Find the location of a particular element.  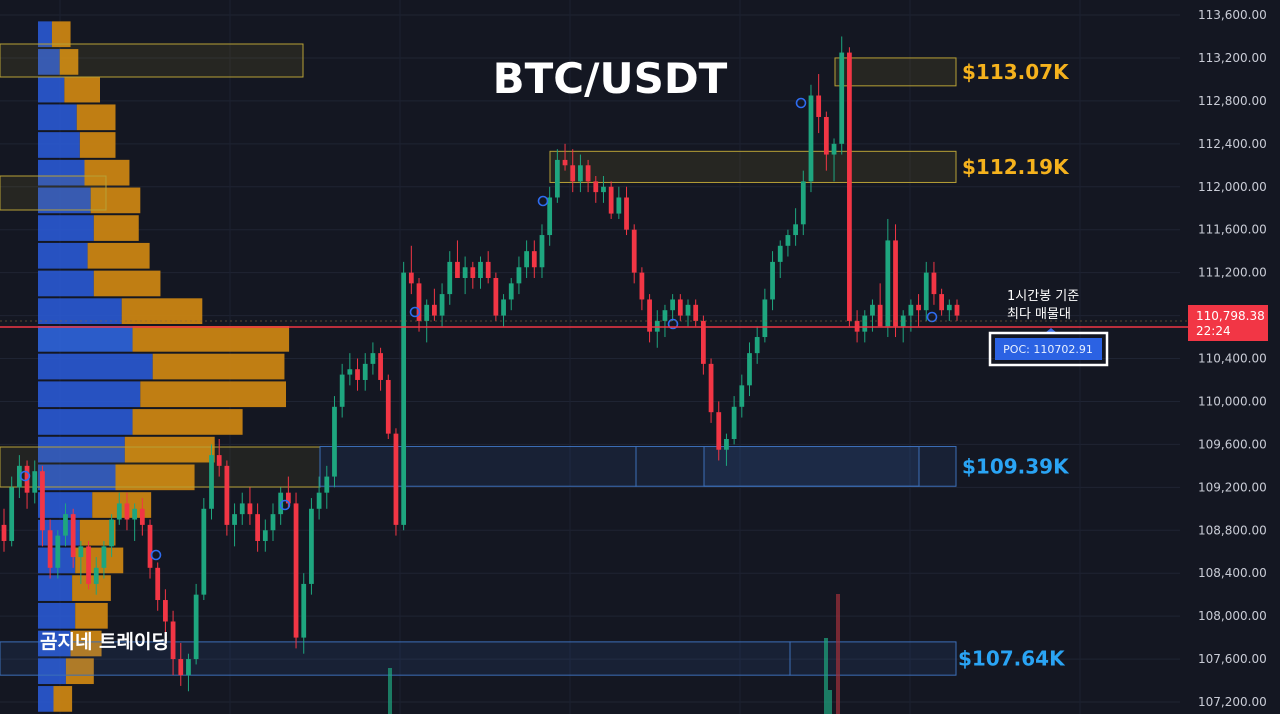

support-zone-label: $107.64K is located at coordinates (1012, 659).